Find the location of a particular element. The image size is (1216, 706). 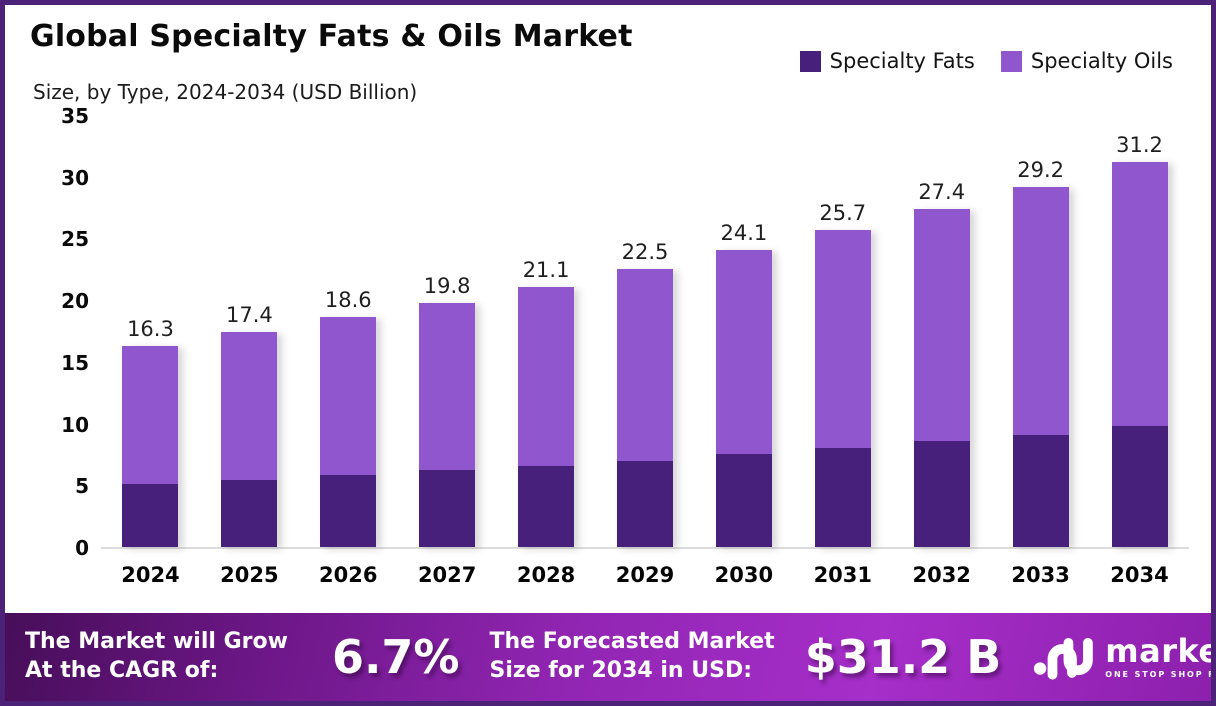

x-tick-label-2034: 2034 is located at coordinates (1139, 575).